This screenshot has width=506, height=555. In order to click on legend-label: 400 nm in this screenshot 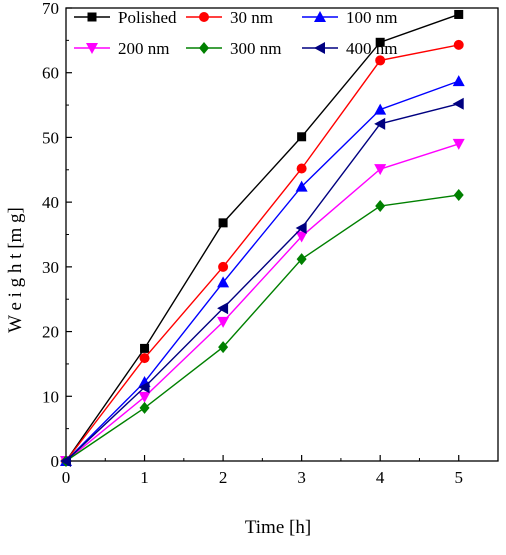, I will do `click(371, 48)`.